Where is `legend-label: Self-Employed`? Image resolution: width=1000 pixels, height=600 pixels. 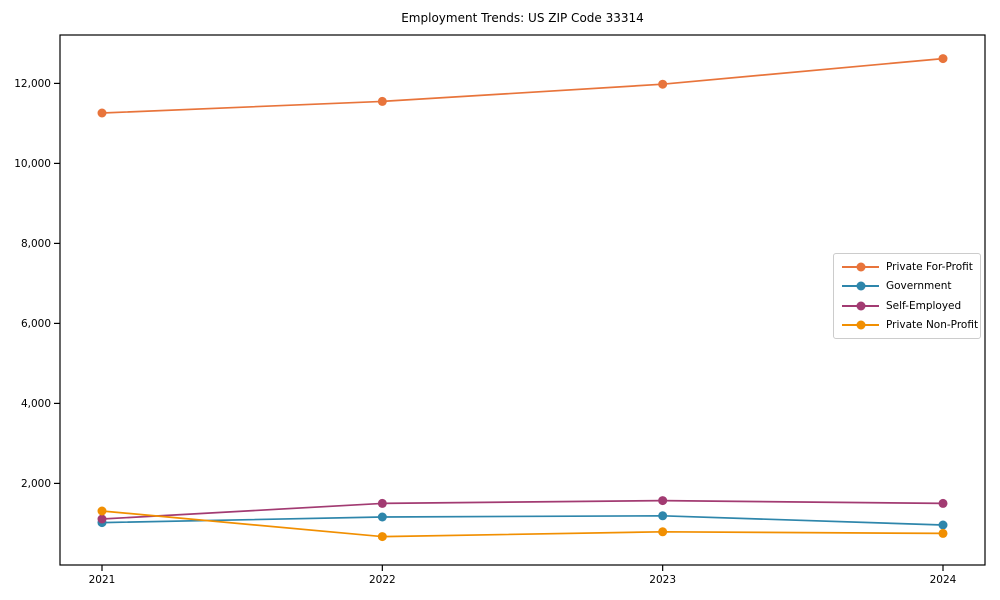
legend-label: Self-Employed is located at coordinates (924, 305).